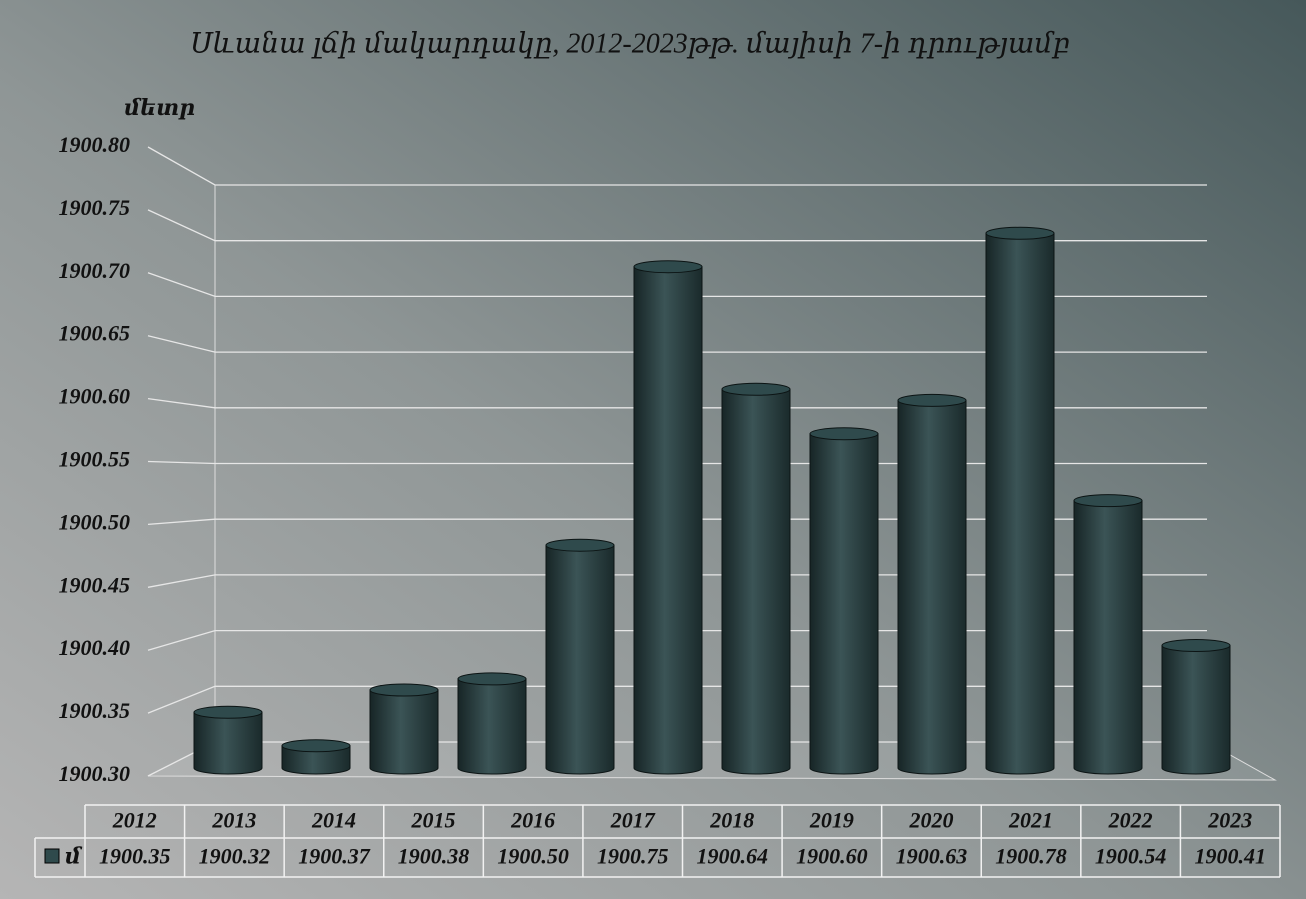  Describe the element at coordinates (533, 856) in the screenshot. I see `value-label: 1900.50` at that location.